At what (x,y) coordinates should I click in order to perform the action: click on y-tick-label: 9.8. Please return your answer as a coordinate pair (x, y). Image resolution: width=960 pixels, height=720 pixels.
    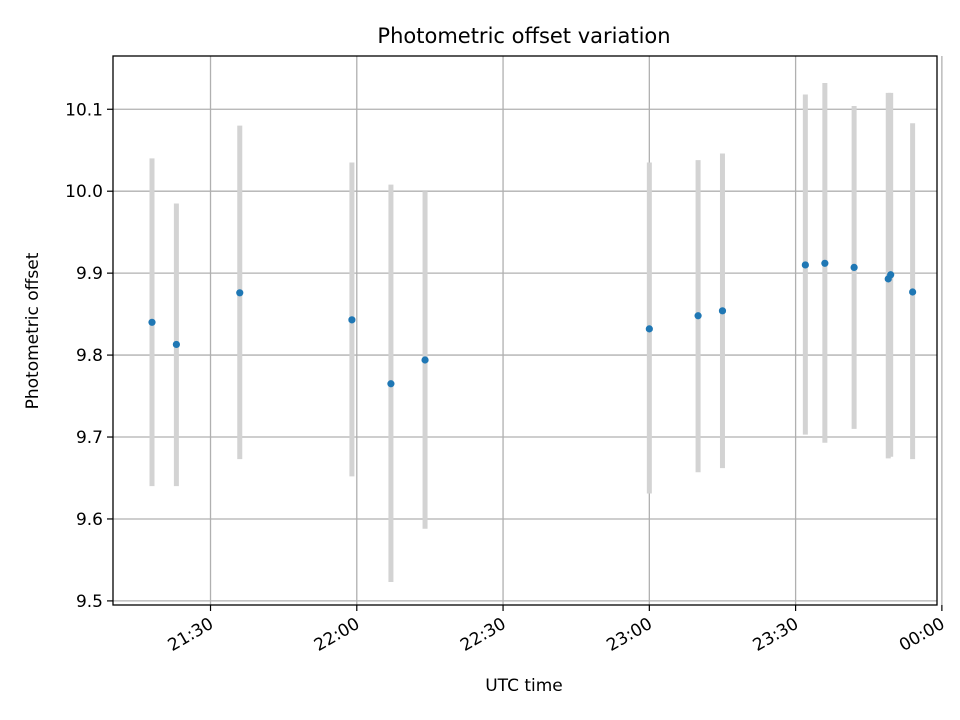
    Looking at the image, I should click on (89, 356).